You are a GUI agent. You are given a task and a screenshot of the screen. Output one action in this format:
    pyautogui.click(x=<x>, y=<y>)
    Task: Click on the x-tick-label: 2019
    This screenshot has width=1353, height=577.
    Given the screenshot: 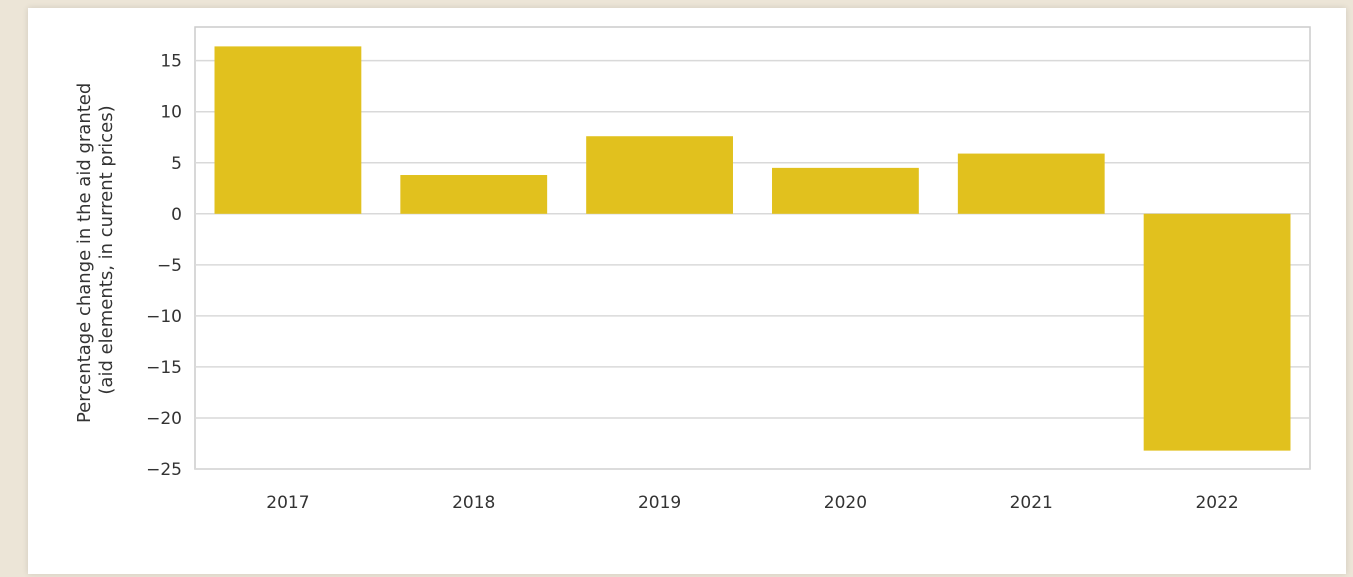 What is the action you would take?
    pyautogui.click(x=659, y=503)
    